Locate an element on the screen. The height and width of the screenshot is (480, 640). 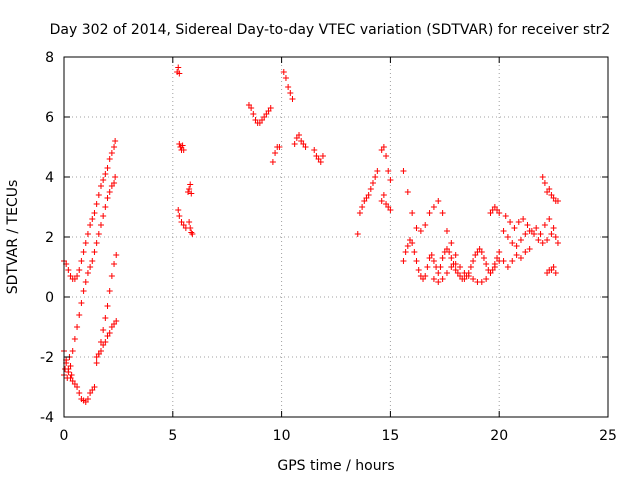
x-tick-label: 10 is located at coordinates (282, 436).